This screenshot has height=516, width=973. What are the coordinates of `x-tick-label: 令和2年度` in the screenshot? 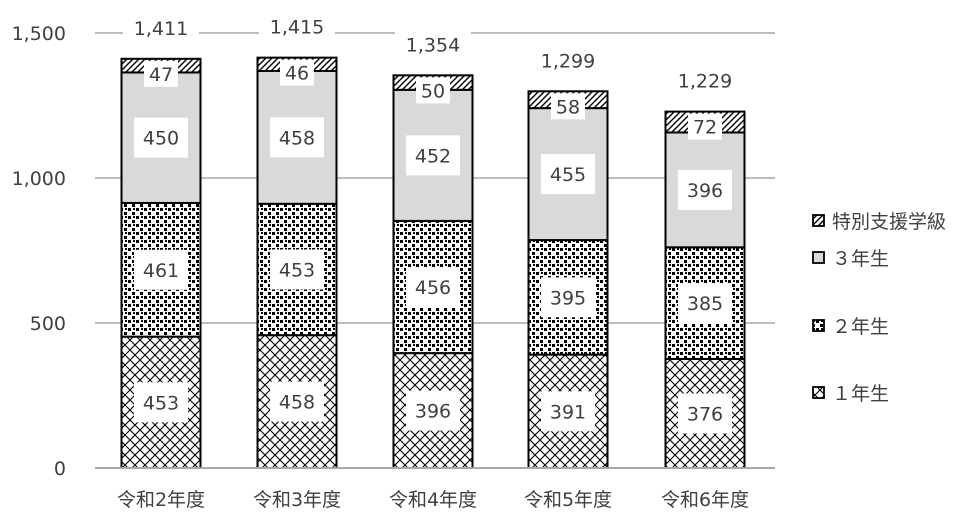 It's located at (161, 500).